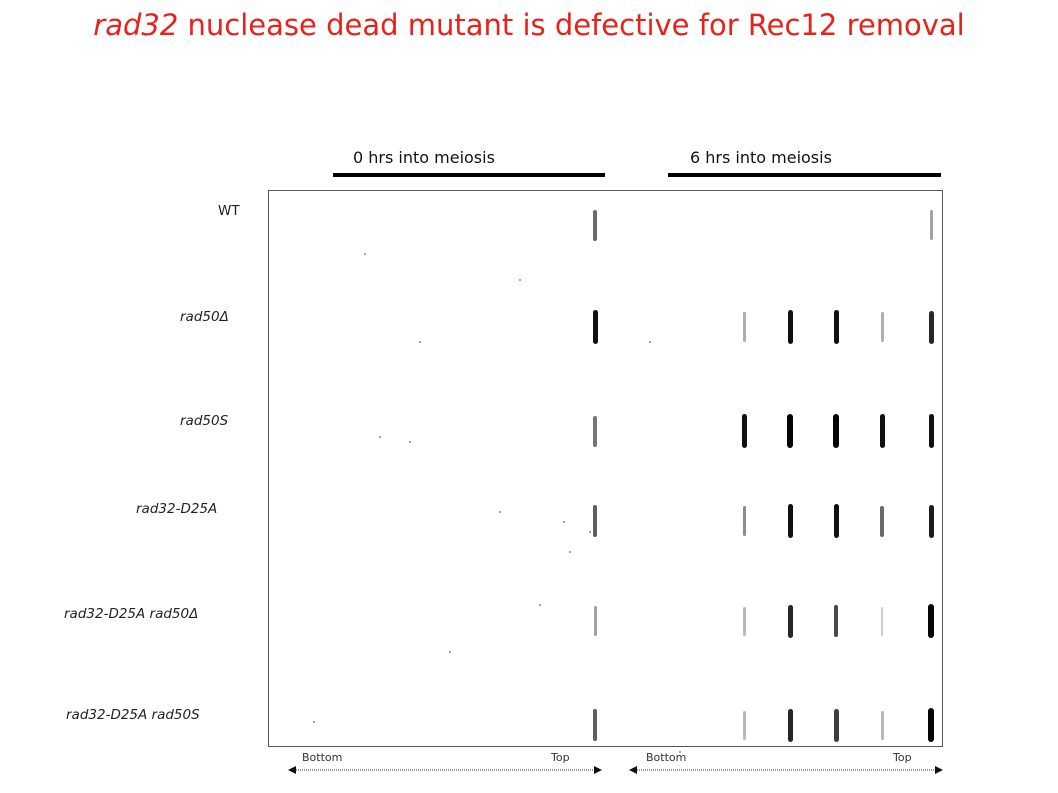 This screenshot has height=793, width=1058. I want to click on row-label-rad50-delta: rad50Δ, so click(204, 317).